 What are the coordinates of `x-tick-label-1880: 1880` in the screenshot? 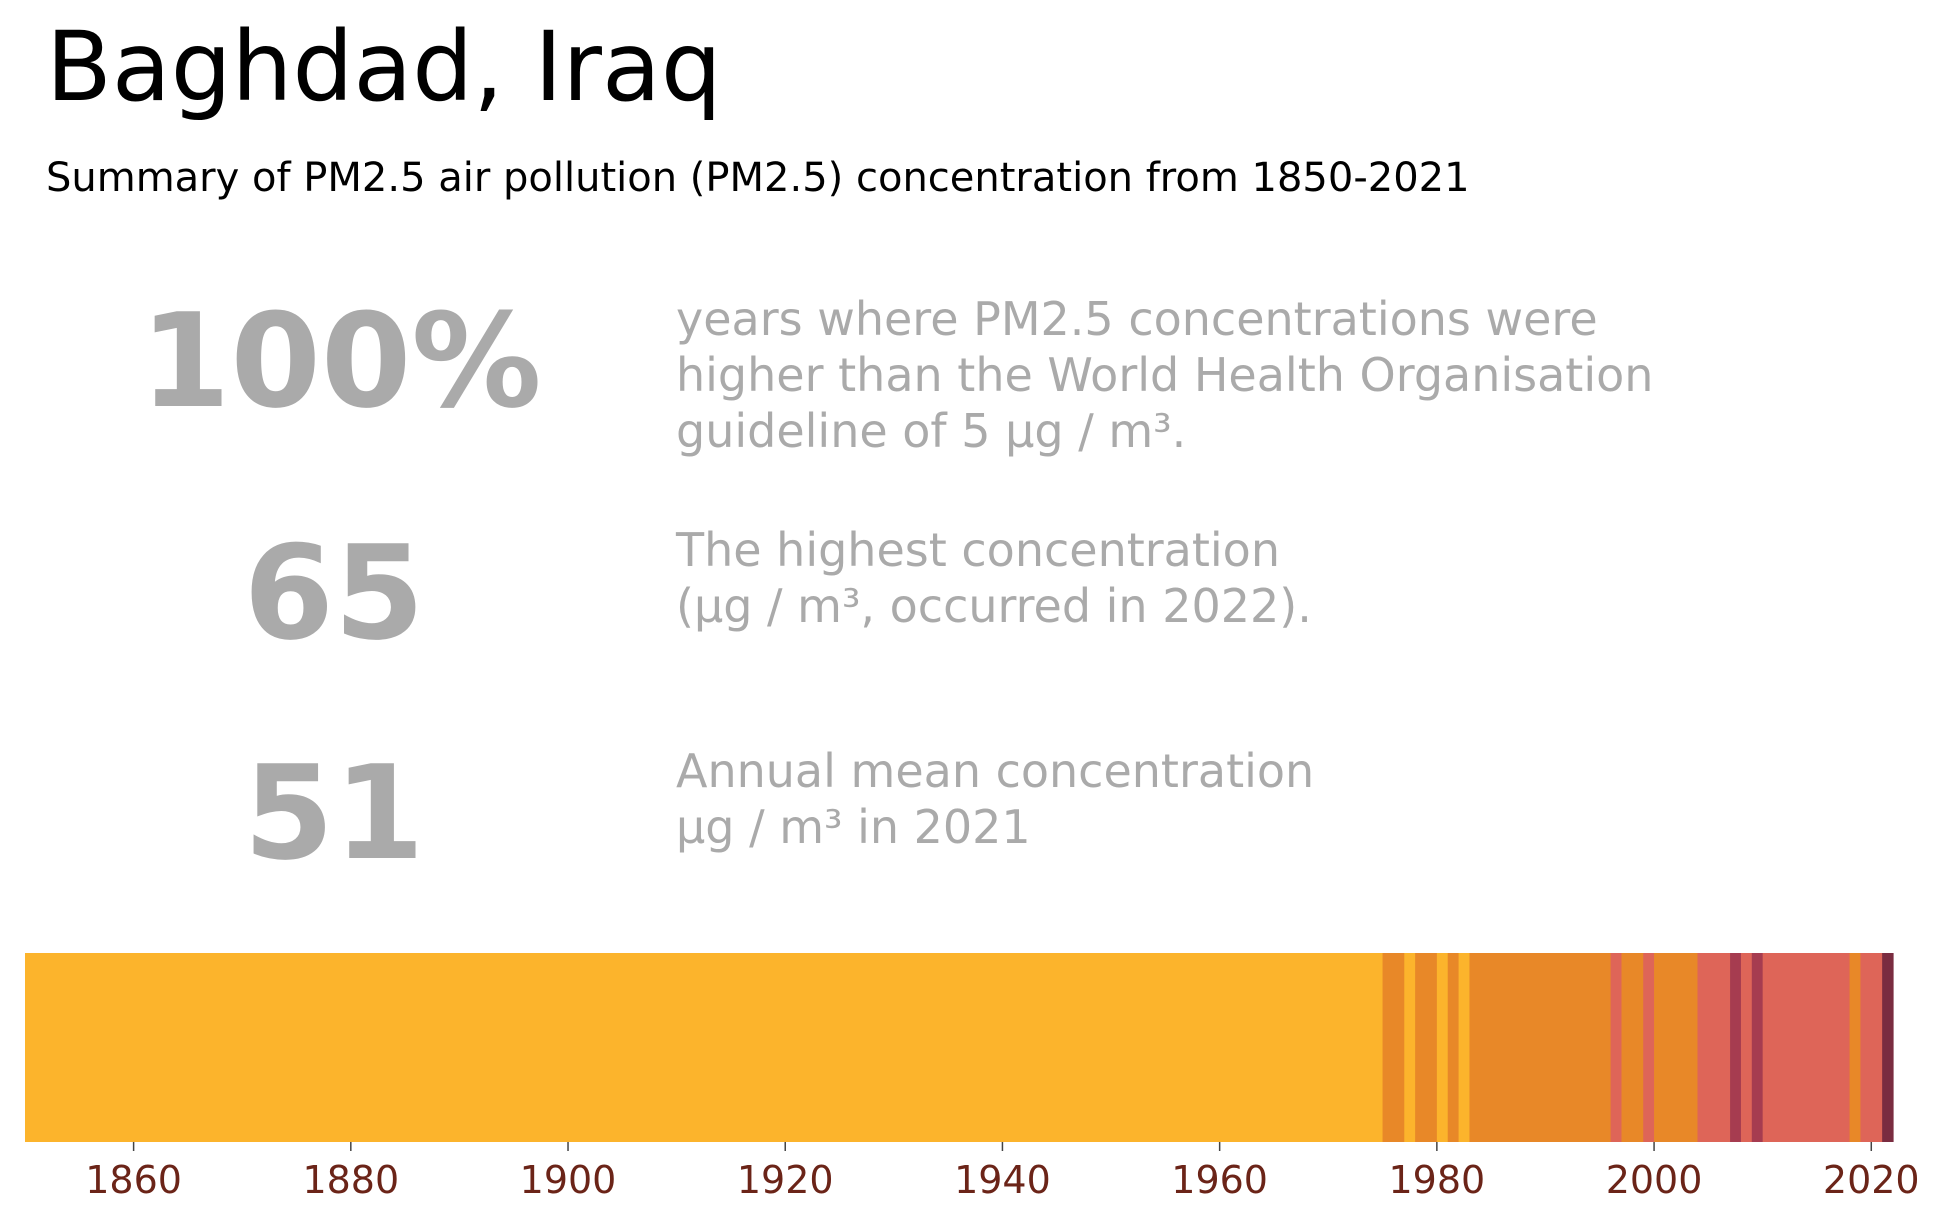 It's located at (350, 1180).